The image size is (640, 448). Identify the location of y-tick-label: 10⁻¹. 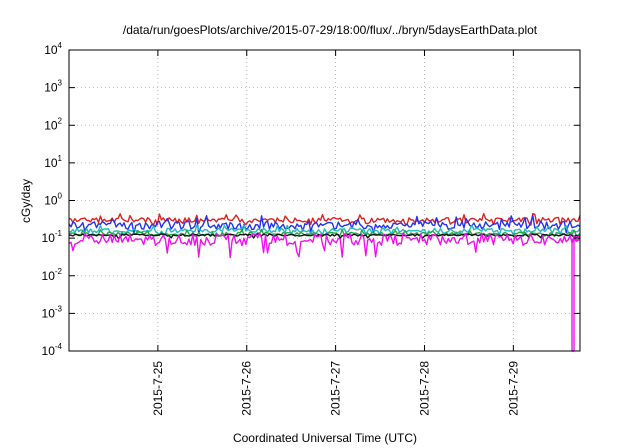
(52, 237).